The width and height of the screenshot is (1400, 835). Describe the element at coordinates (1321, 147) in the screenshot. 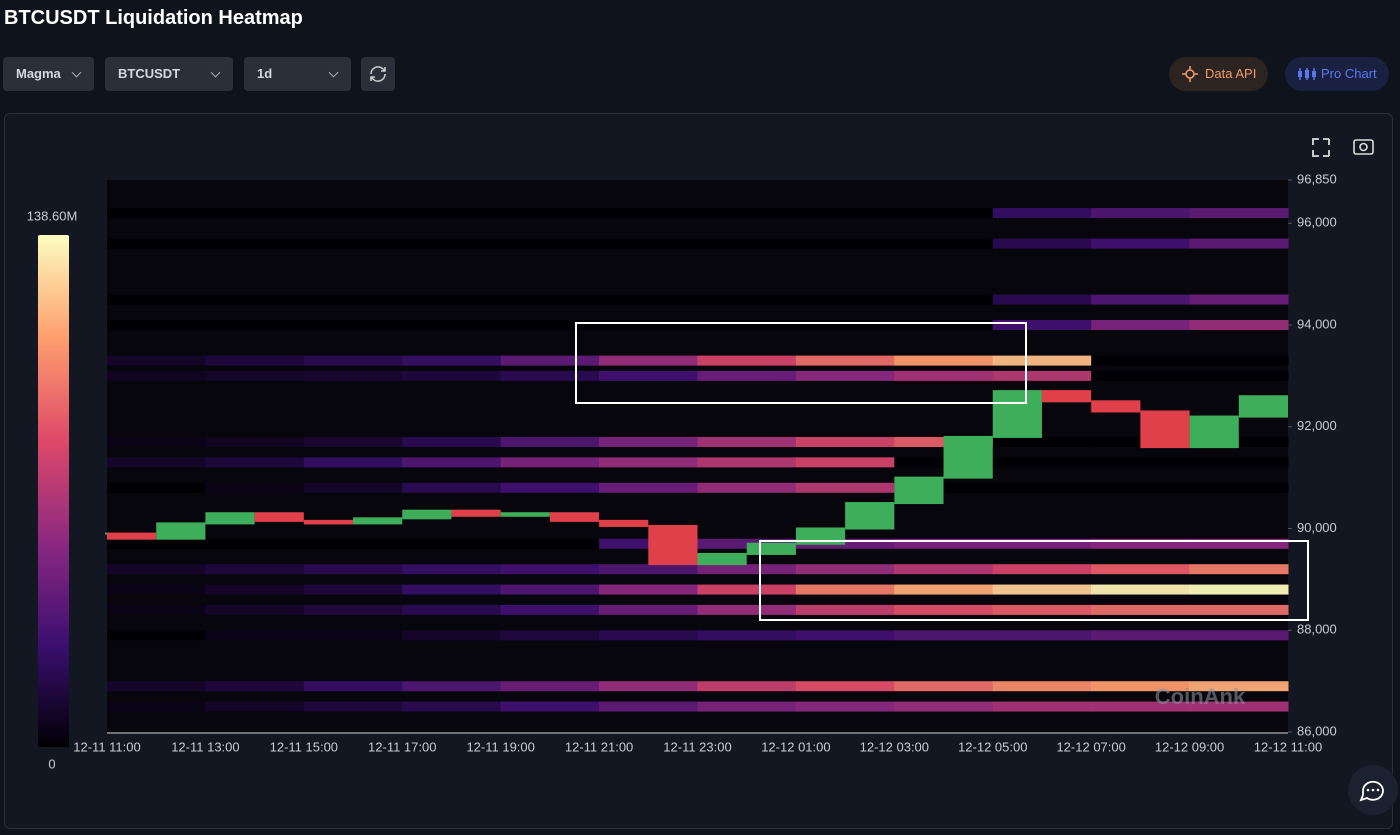

I see `fullscreen-icon` at that location.